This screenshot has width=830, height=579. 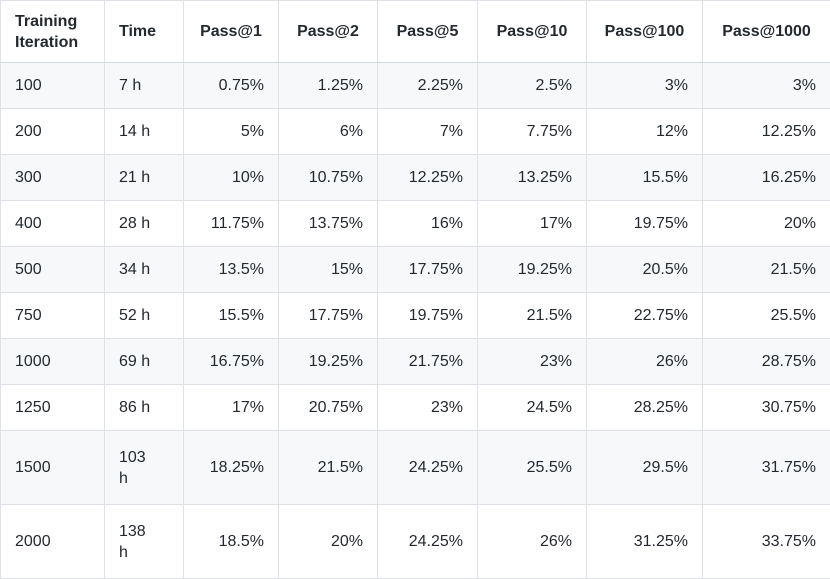 I want to click on cell-time: 69 h, so click(x=144, y=362).